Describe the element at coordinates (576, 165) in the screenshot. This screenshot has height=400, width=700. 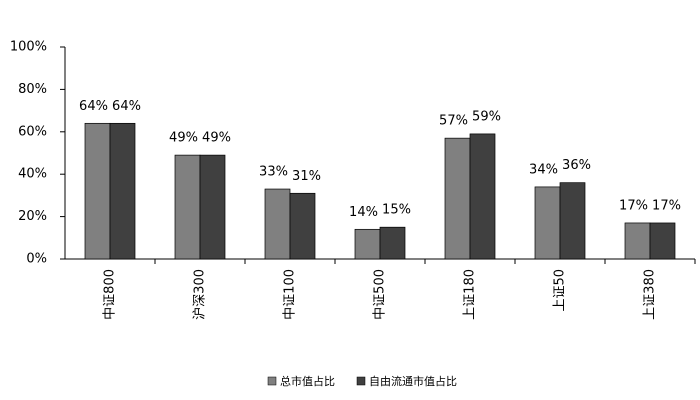
I see `value-label: 36%` at that location.